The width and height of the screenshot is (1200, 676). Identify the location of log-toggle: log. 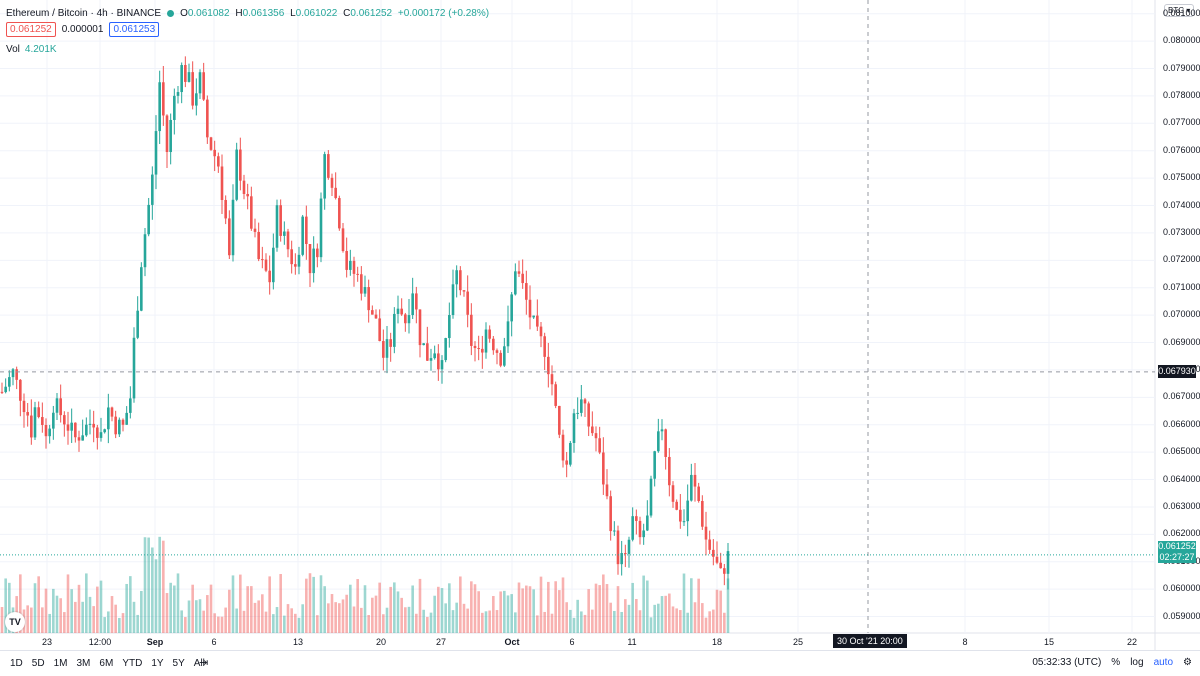
(1137, 662).